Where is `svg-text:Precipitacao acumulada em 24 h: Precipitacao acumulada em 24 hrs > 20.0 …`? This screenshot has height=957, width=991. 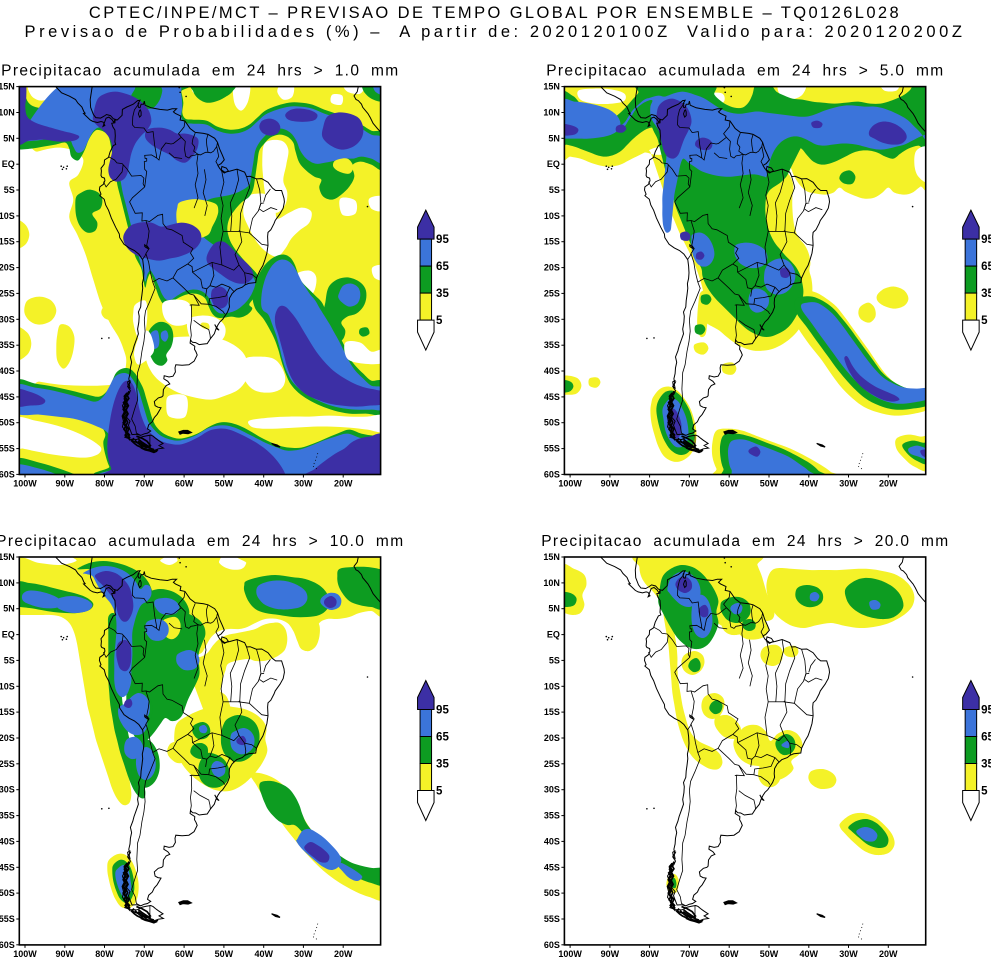
svg-text:Precipitacao acumulada em 24 h: Precipitacao acumulada em 24 hrs > 20.0 … is located at coordinates (745, 541).